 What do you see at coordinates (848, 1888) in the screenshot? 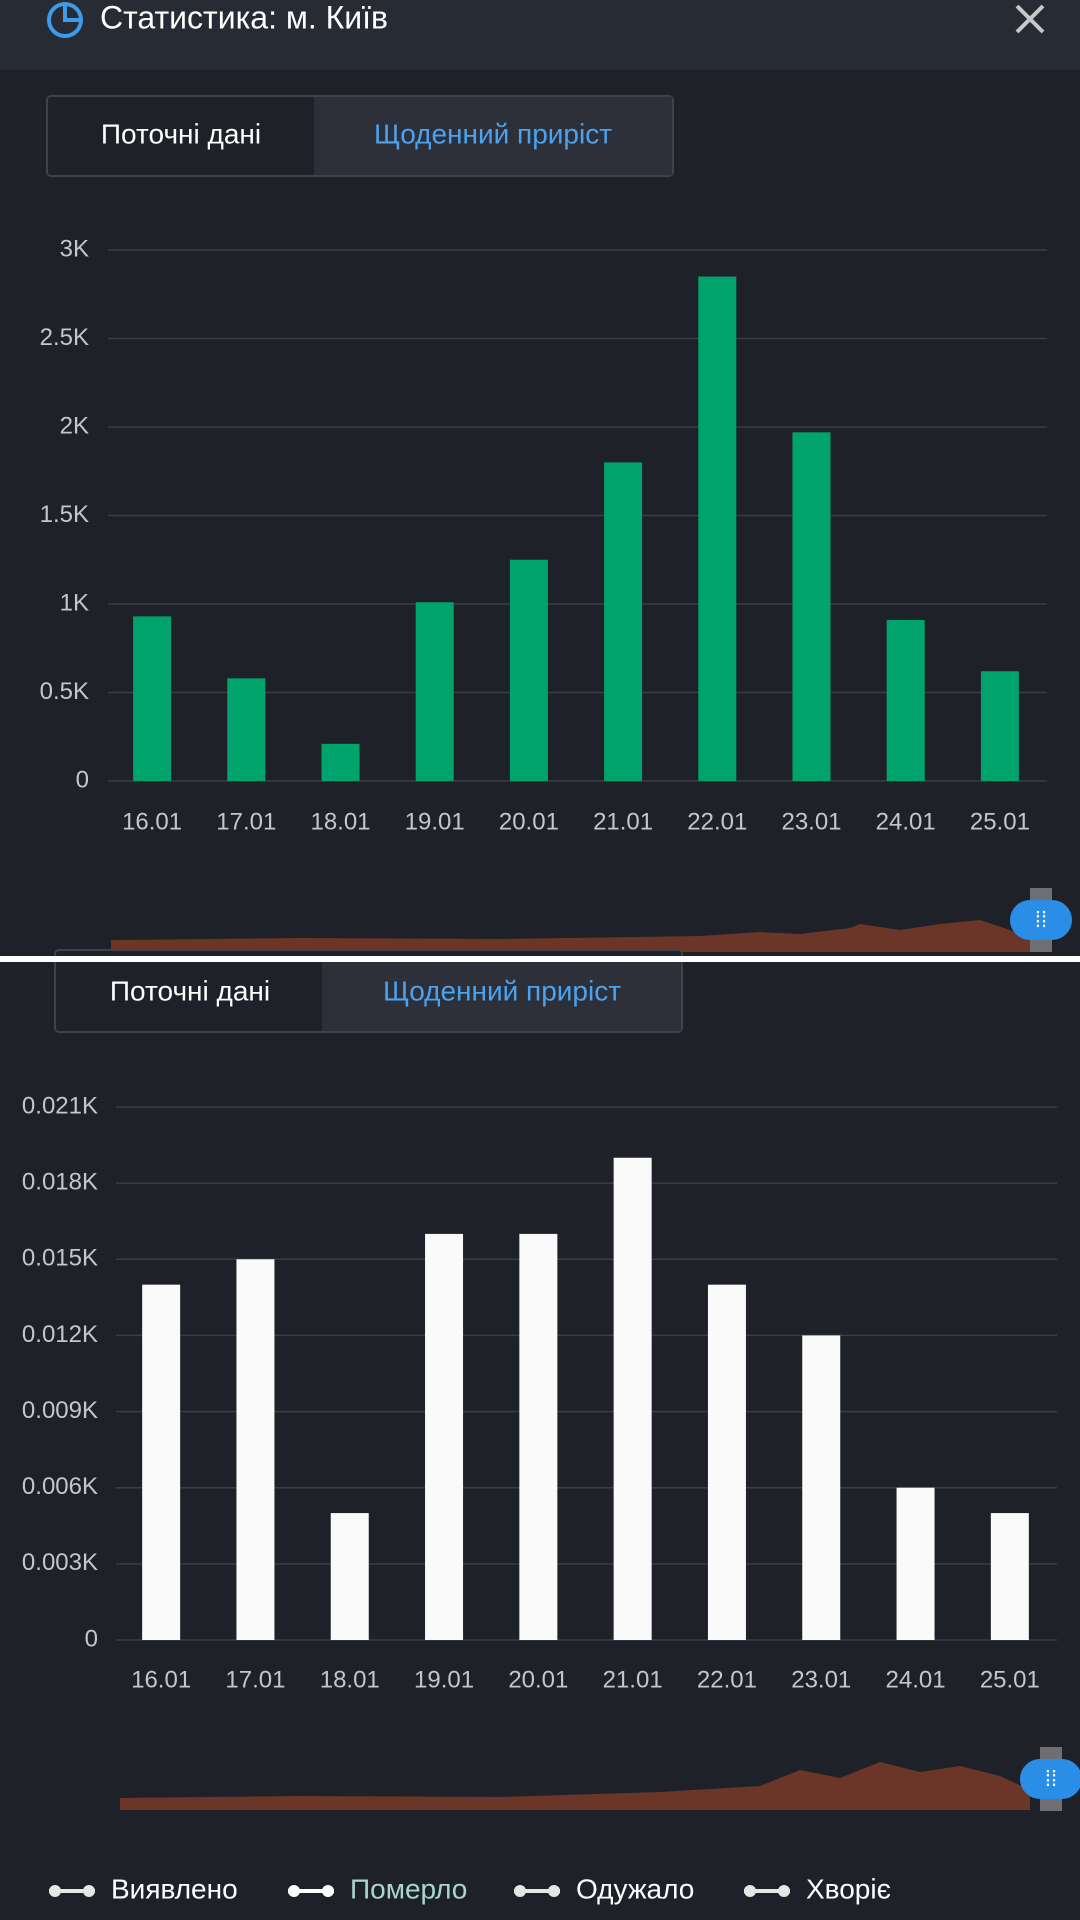
I see `legend-label: Хворіє` at bounding box center [848, 1888].